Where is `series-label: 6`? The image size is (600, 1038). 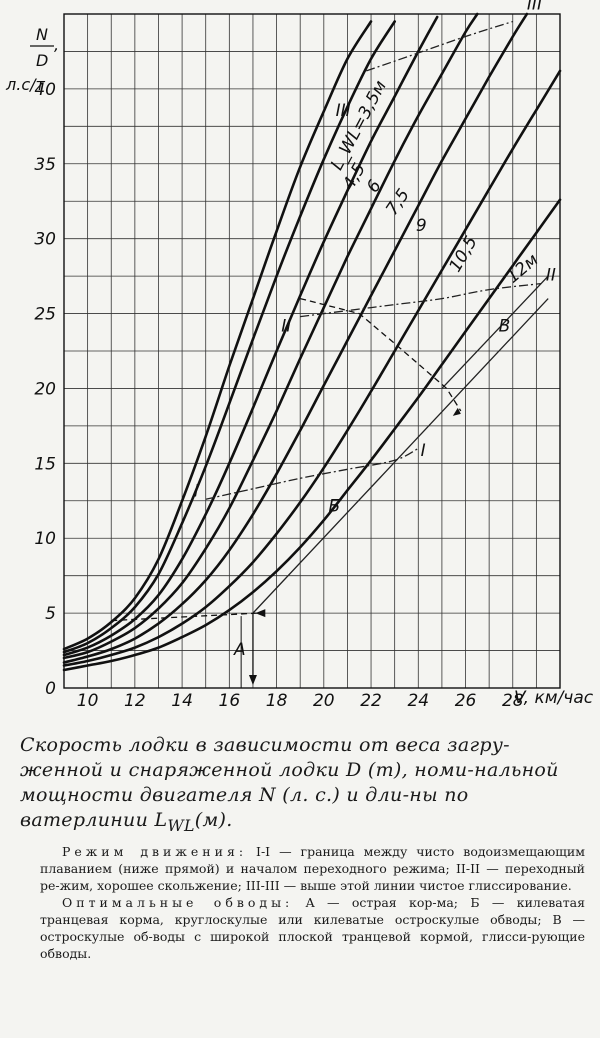 series-label: 6 is located at coordinates (374, 186).